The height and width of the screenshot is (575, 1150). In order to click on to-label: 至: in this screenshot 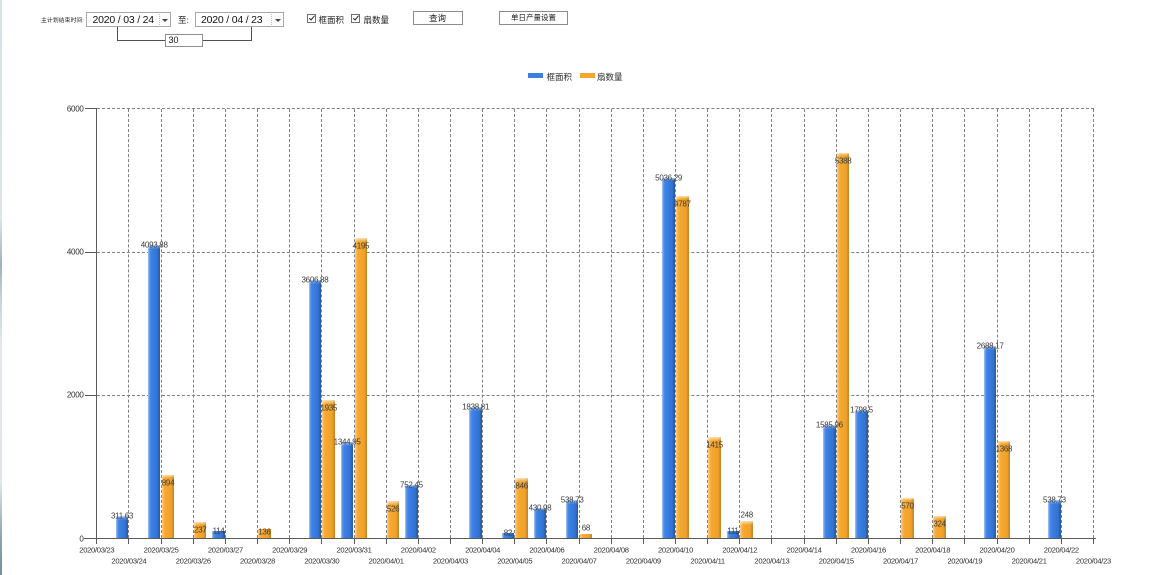, I will do `click(183, 19)`.